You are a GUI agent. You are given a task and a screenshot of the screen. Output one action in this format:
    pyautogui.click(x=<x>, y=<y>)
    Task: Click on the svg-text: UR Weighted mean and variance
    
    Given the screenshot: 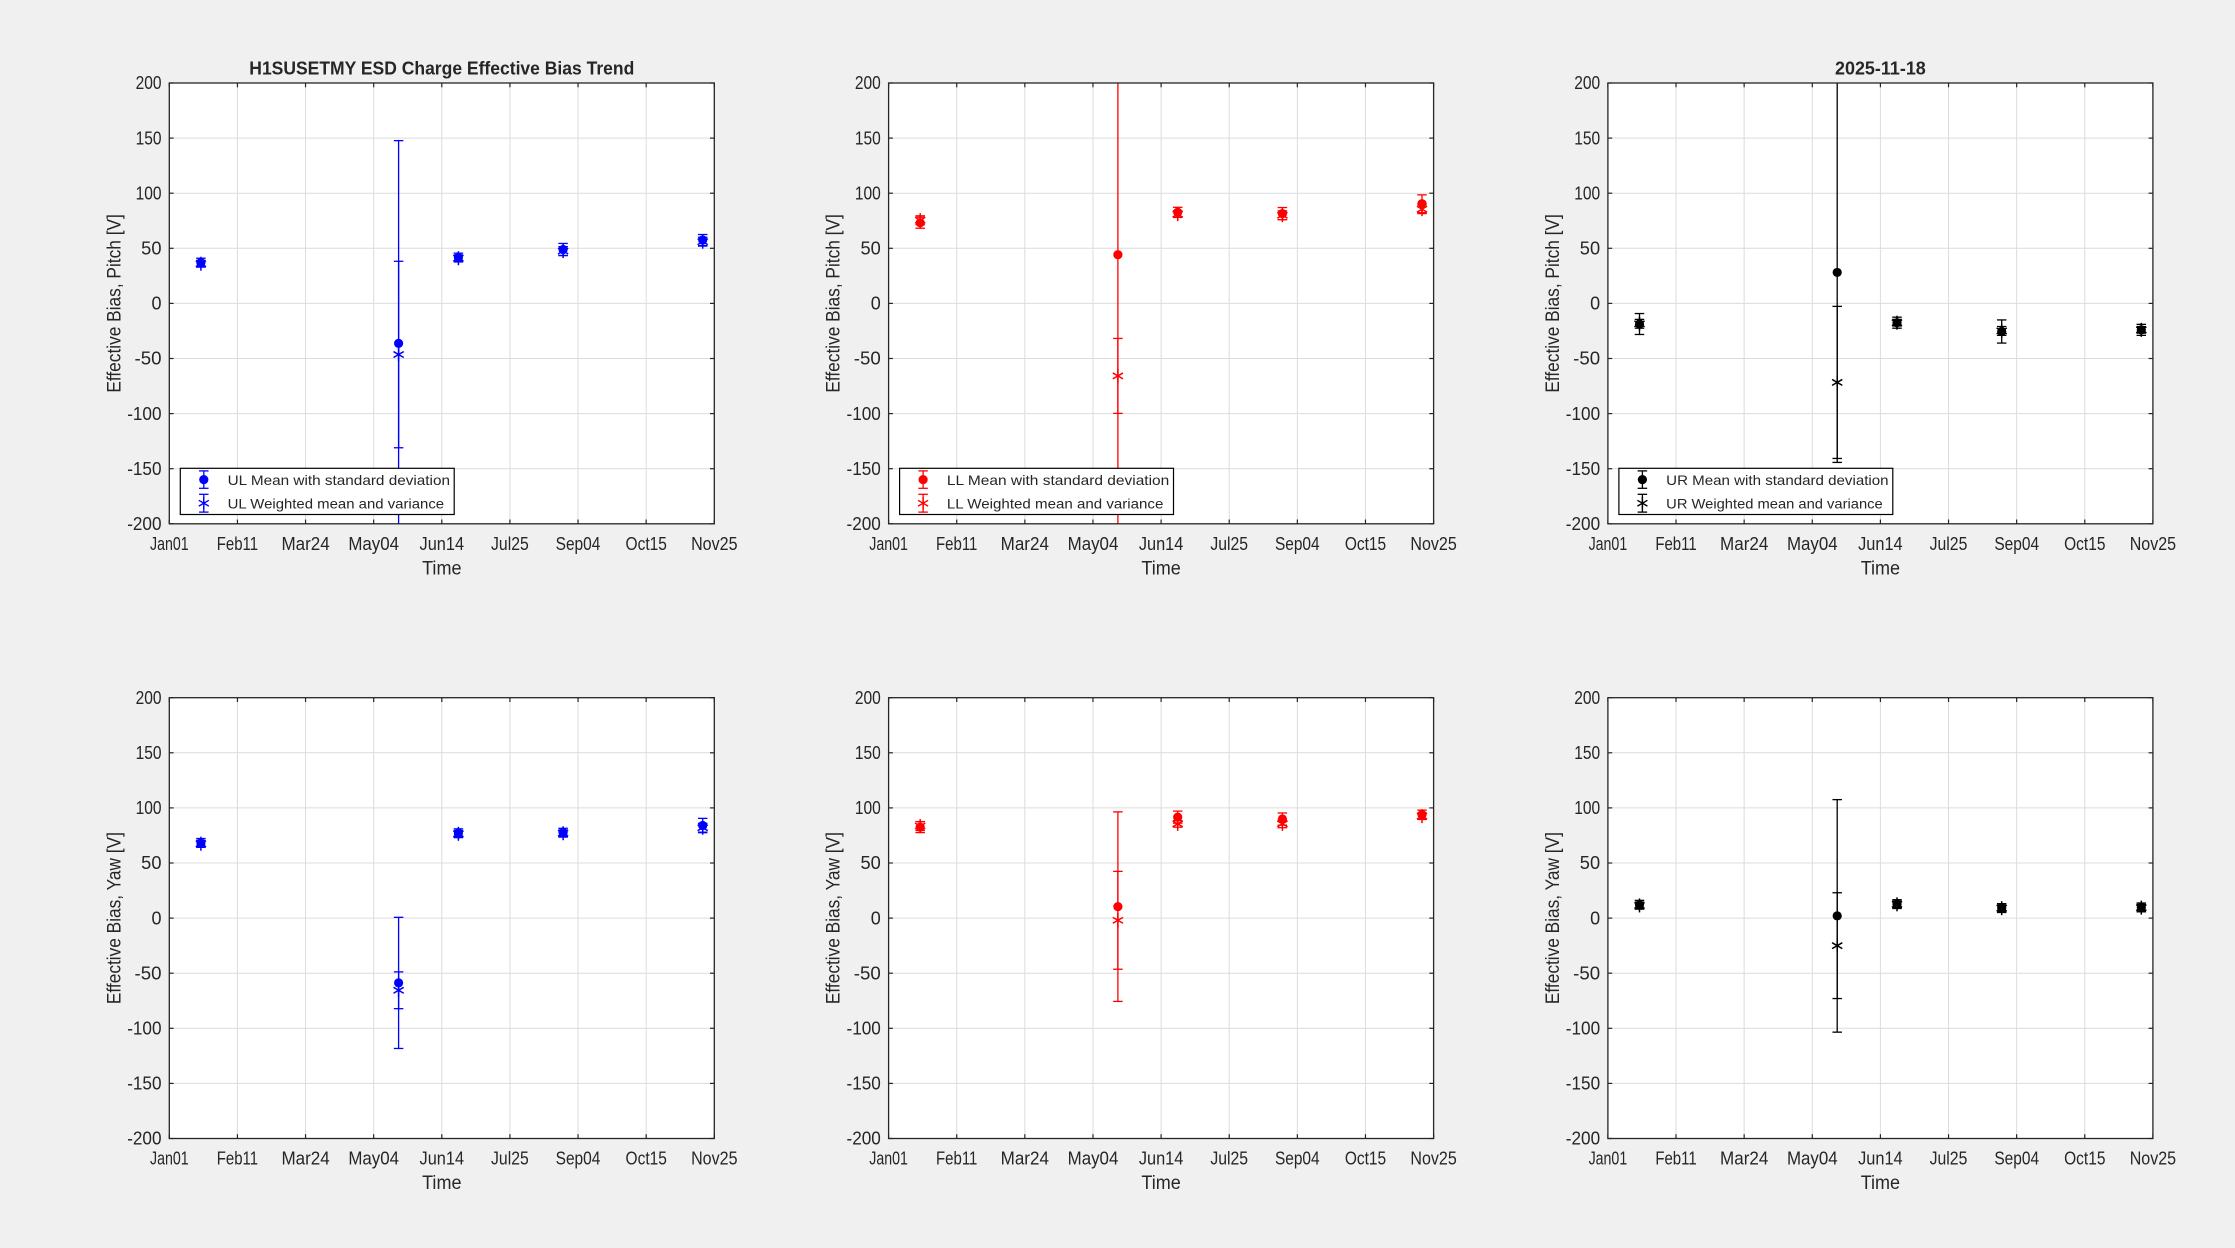 What is the action you would take?
    pyautogui.click(x=1774, y=503)
    